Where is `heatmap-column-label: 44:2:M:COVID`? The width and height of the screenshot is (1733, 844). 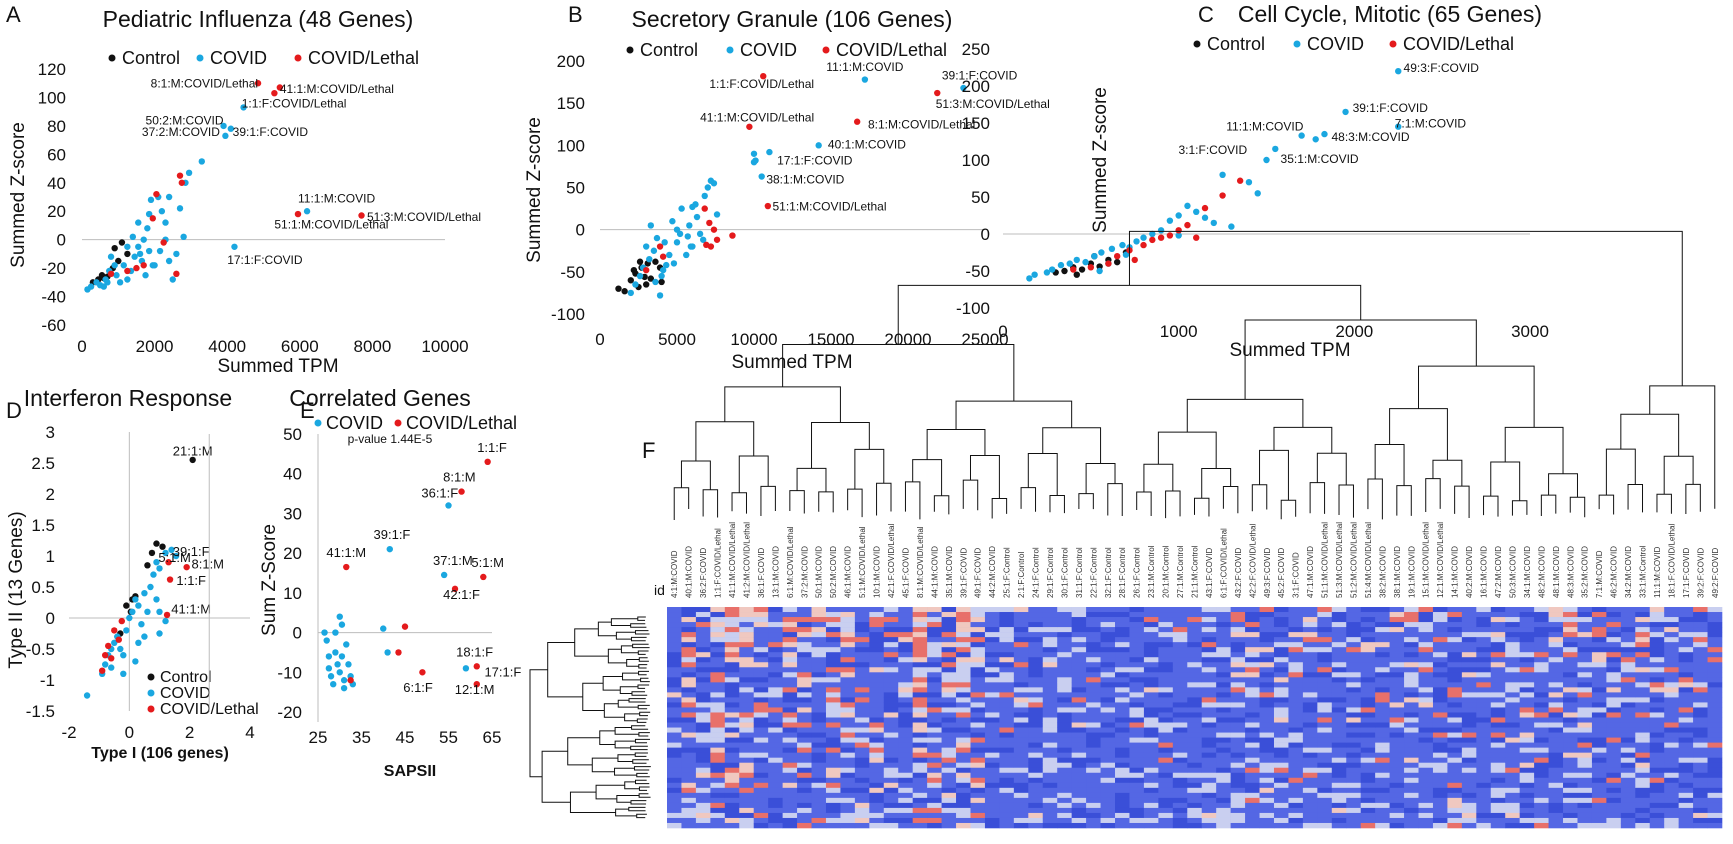
heatmap-column-label: 44:2:M:COVID is located at coordinates (992, 572).